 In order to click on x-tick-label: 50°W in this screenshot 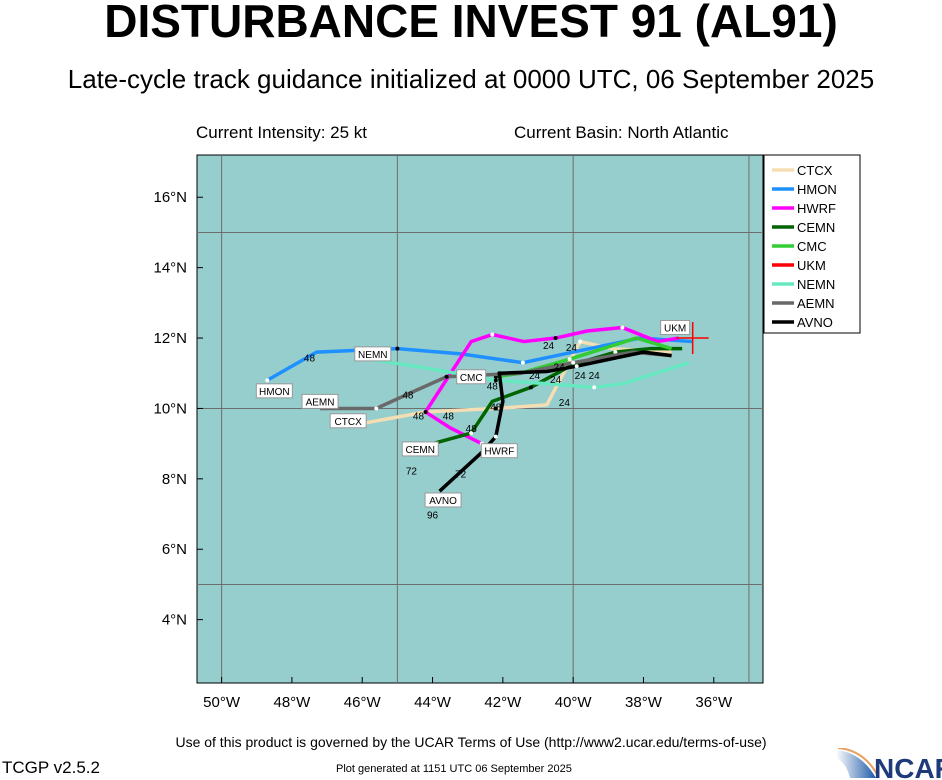, I will do `click(222, 702)`.